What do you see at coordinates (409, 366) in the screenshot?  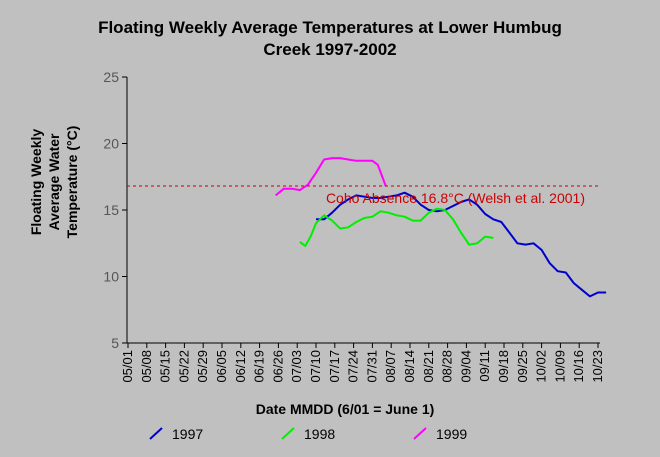 I see `x-tick-label: 08/14` at bounding box center [409, 366].